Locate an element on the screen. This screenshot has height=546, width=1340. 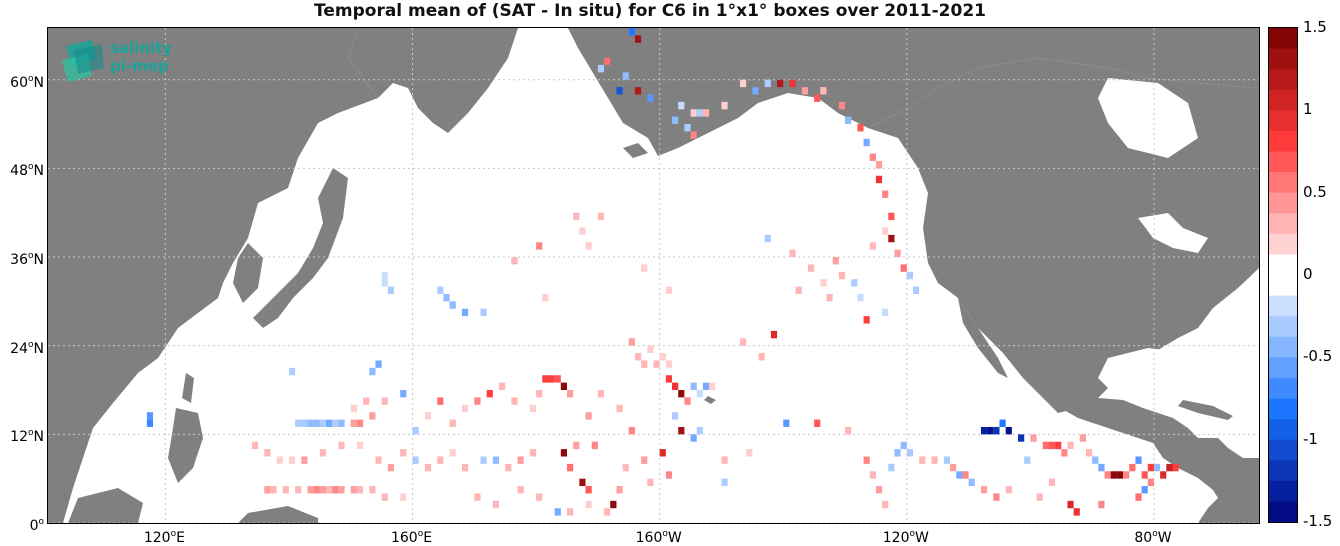
lat-tick-label: 0o is located at coordinates (36, 525).